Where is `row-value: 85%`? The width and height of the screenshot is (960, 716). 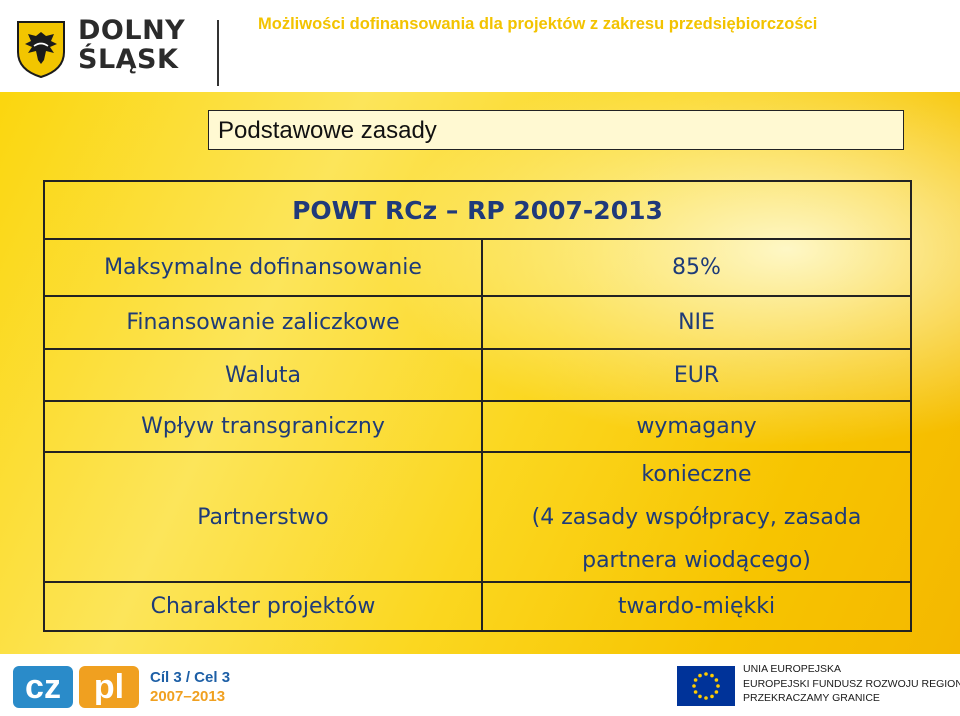
row-value: 85% is located at coordinates (696, 267).